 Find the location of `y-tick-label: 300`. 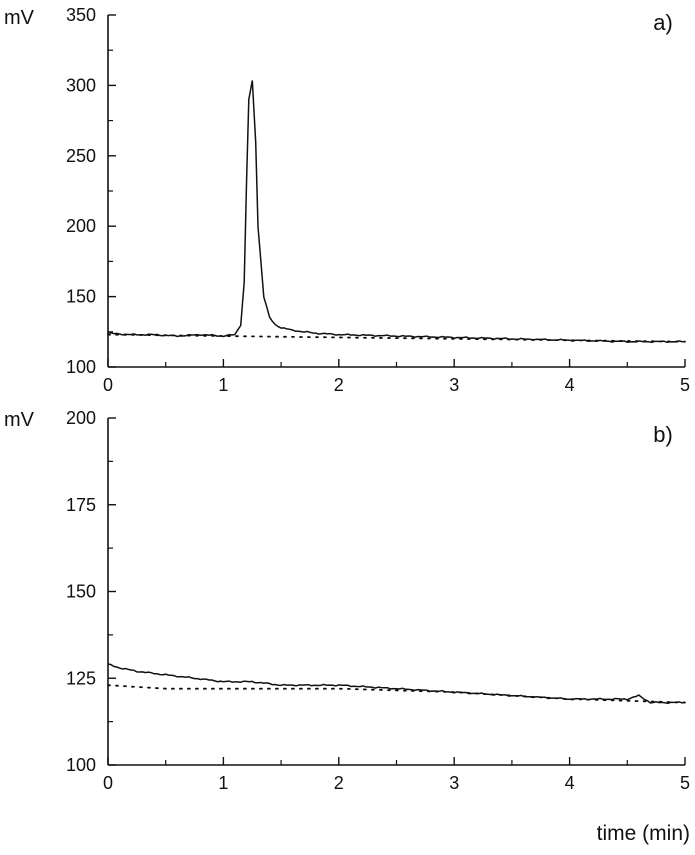

y-tick-label: 300 is located at coordinates (81, 85).